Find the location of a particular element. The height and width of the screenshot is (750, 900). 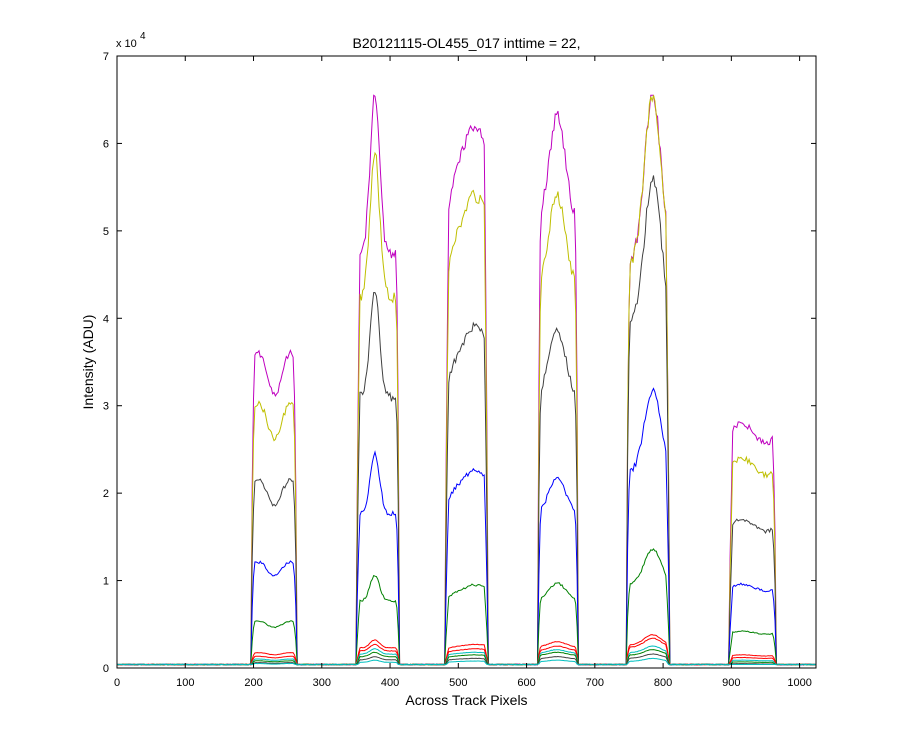

chart-title: B20121115-OL455_017 inttime = 22, is located at coordinates (467, 43).